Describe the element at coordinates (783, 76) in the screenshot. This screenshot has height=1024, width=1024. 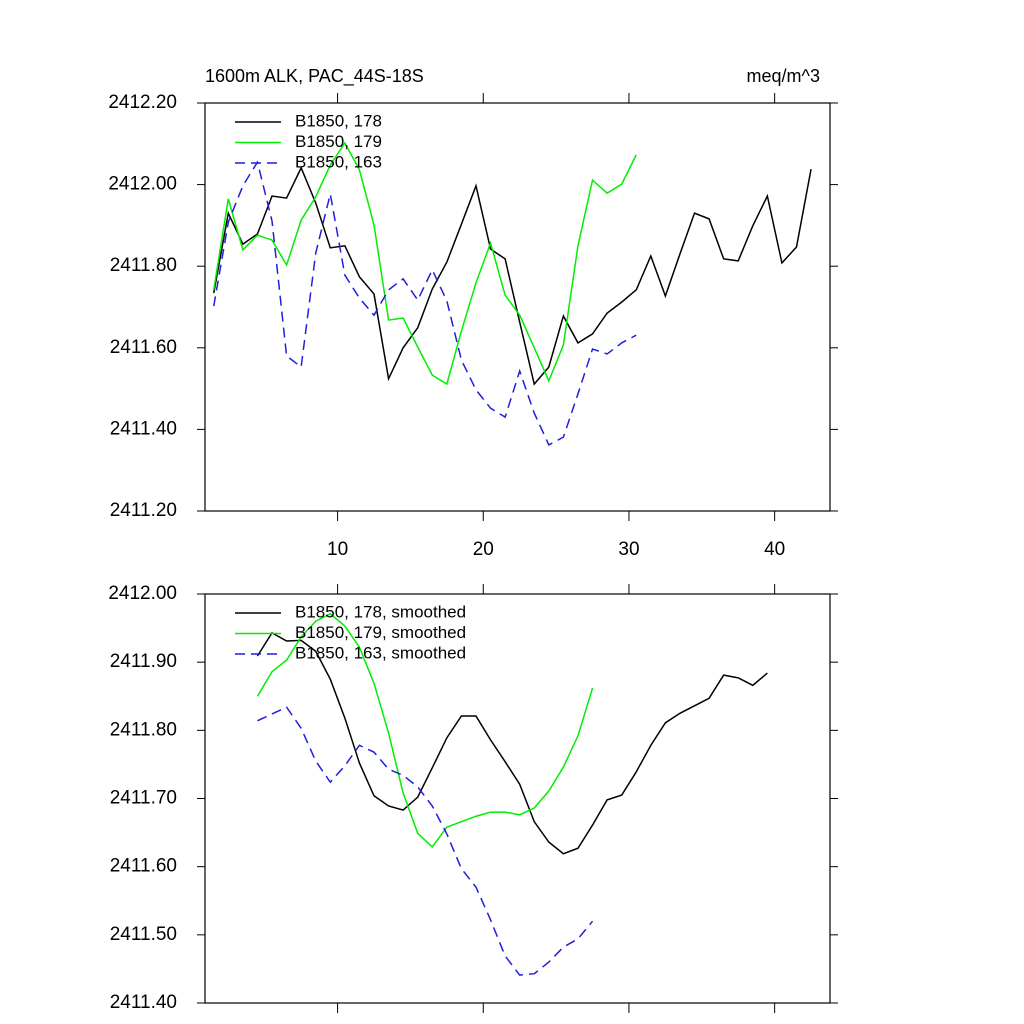
I see `units-label: meq/m^3` at that location.